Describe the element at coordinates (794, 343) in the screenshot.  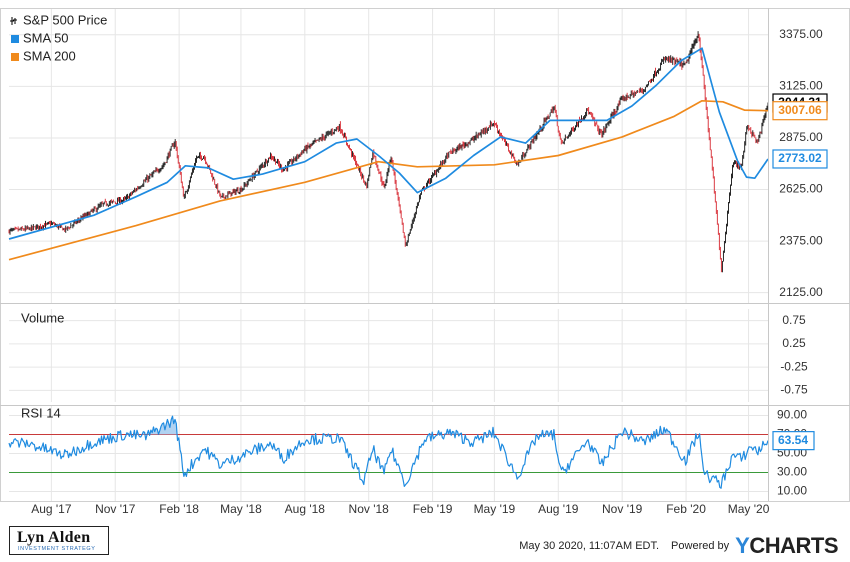
I see `y-tick-label: 0.25` at that location.